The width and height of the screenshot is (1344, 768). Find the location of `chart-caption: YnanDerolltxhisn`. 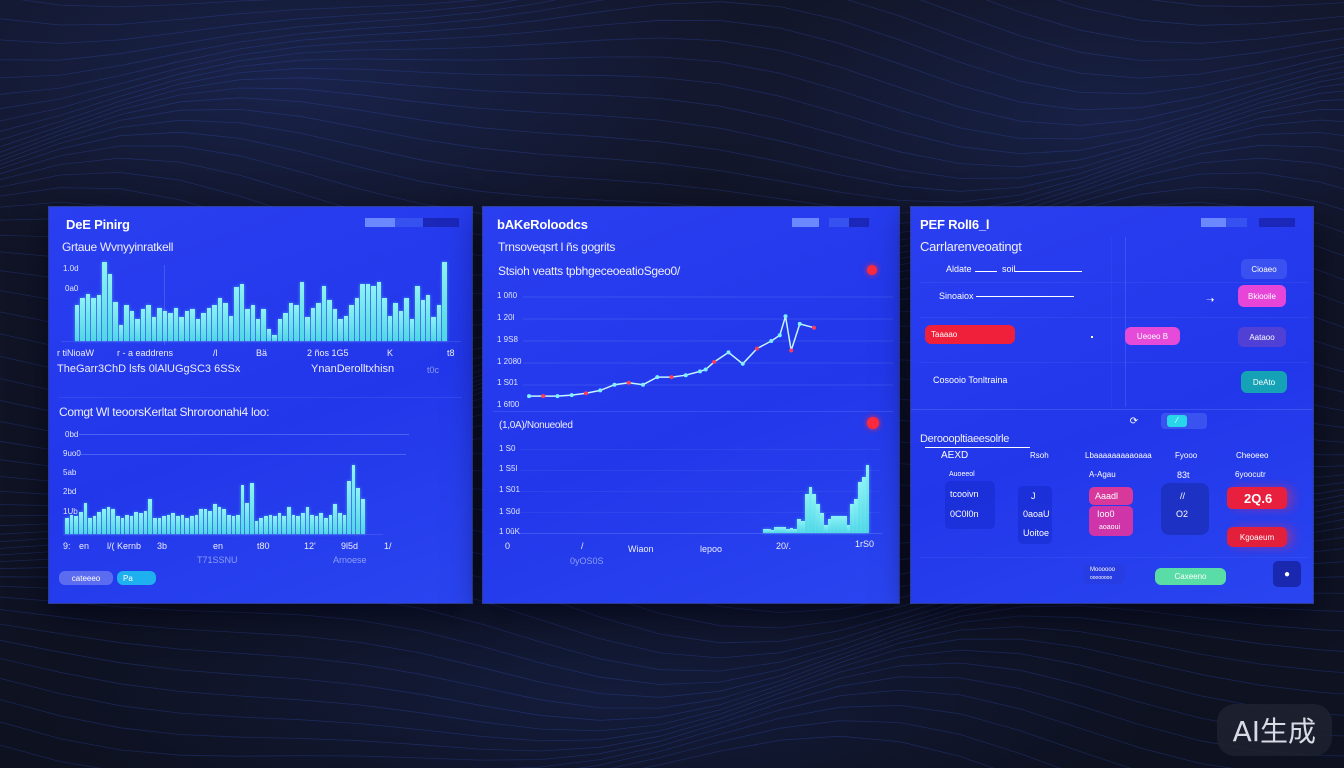

chart-caption: YnanDerolltxhisn is located at coordinates (353, 369).